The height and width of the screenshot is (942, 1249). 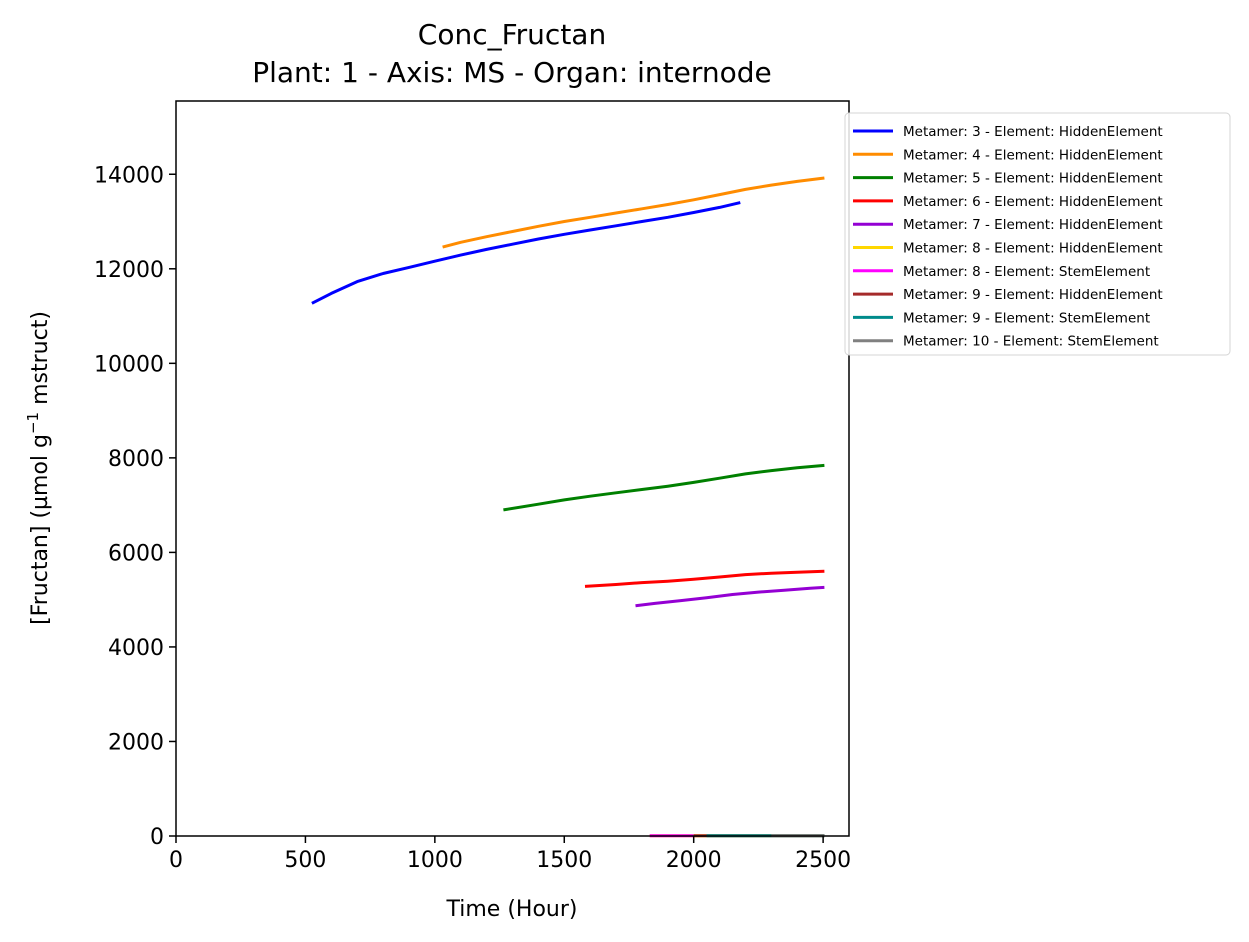 What do you see at coordinates (1026, 272) in the screenshot?
I see `legend-label-7: Metamer: 8 - Element: StemElement` at bounding box center [1026, 272].